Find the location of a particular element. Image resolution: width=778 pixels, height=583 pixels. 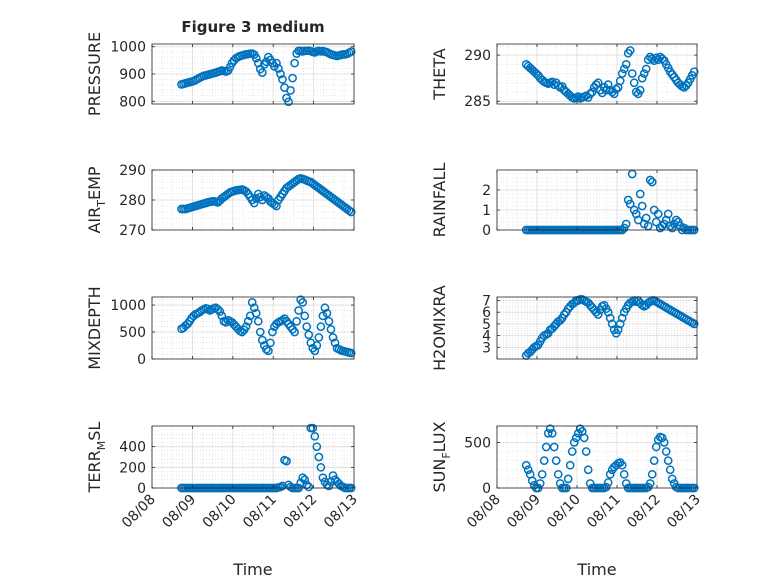

y-tick-label: 6 is located at coordinates (486, 313).